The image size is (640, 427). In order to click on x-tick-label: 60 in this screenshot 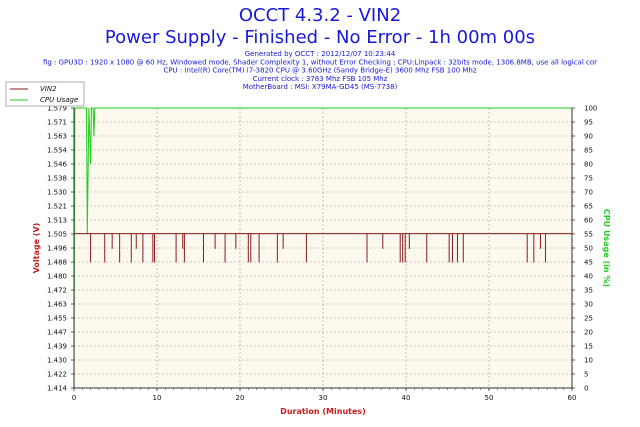, I will do `click(572, 398)`.